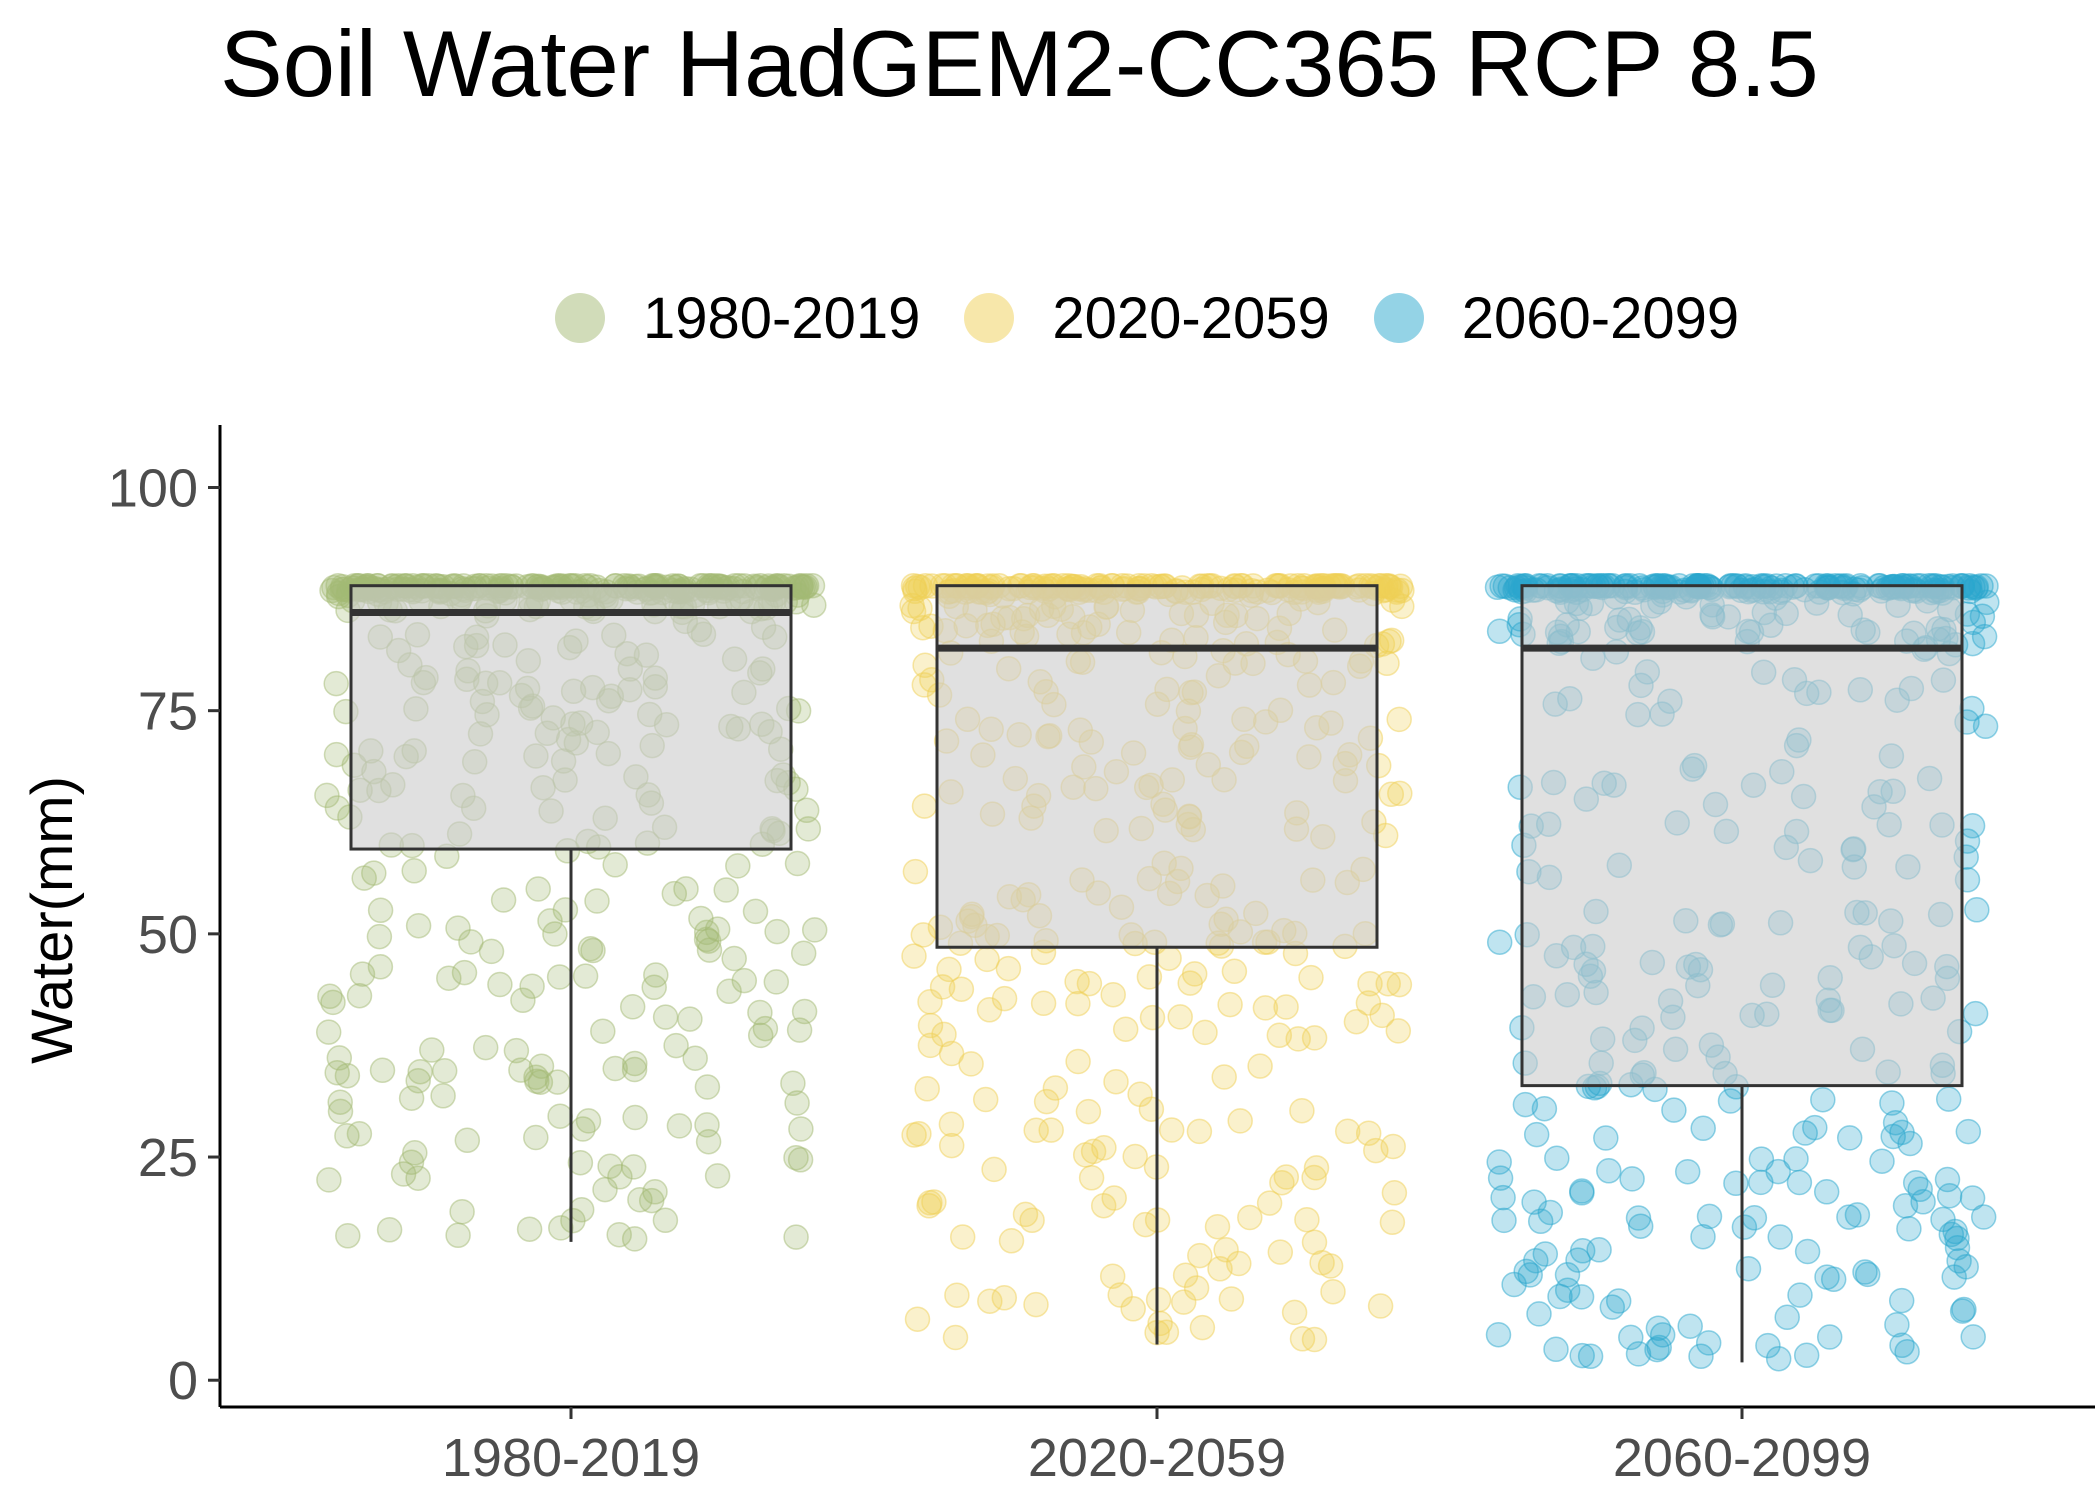  I want to click on legend-key-1980-2019, so click(580, 318).